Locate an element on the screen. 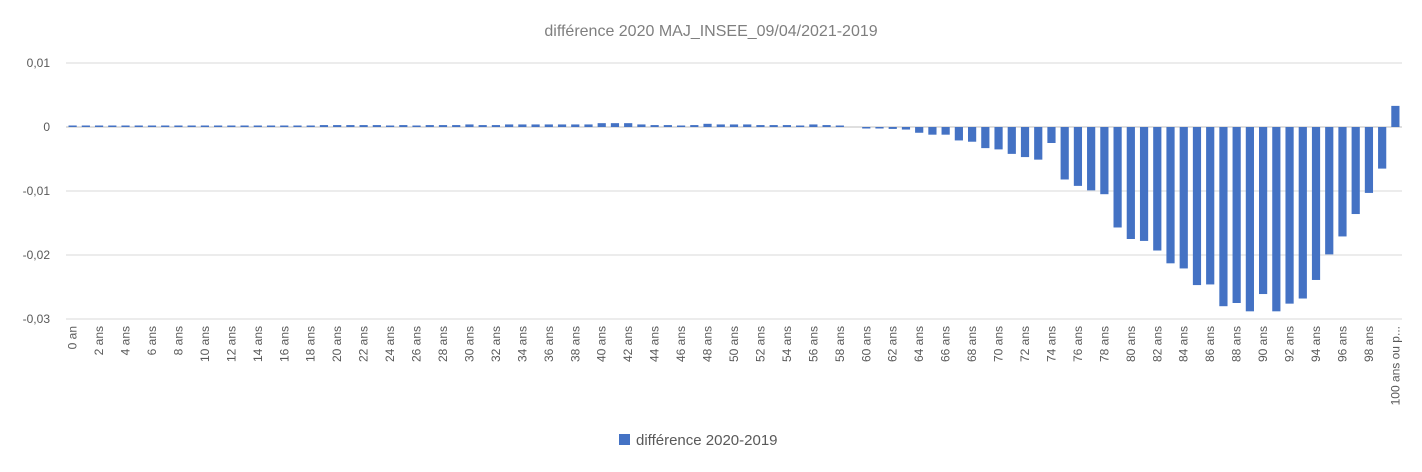 Image resolution: width=1422 pixels, height=472 pixels. x-tick-label: 58 ans is located at coordinates (840, 344).